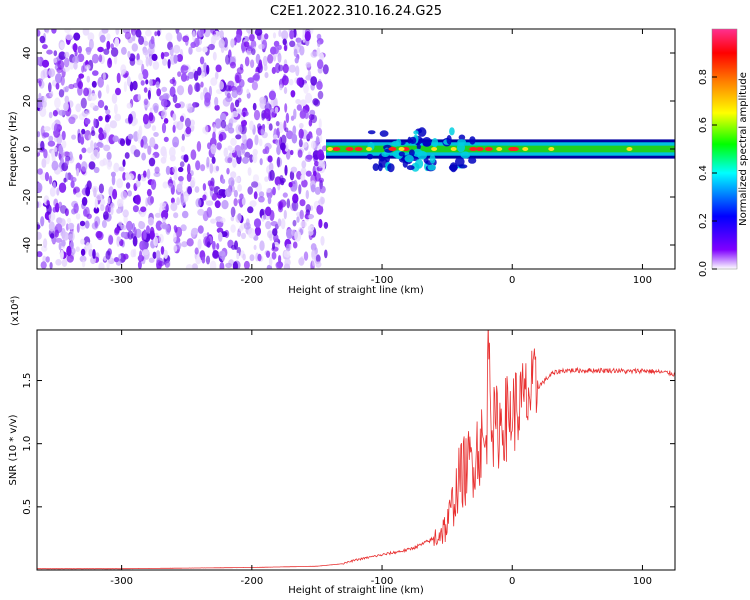 The height and width of the screenshot is (600, 750). I want to click on ridge-scatter-blob, so click(453, 167).